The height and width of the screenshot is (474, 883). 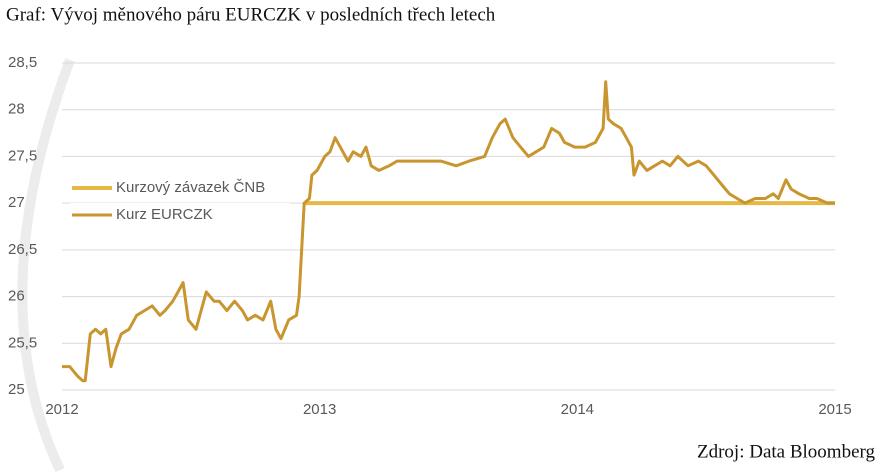 What do you see at coordinates (16, 296) in the screenshot?
I see `y-tick-label: 26` at bounding box center [16, 296].